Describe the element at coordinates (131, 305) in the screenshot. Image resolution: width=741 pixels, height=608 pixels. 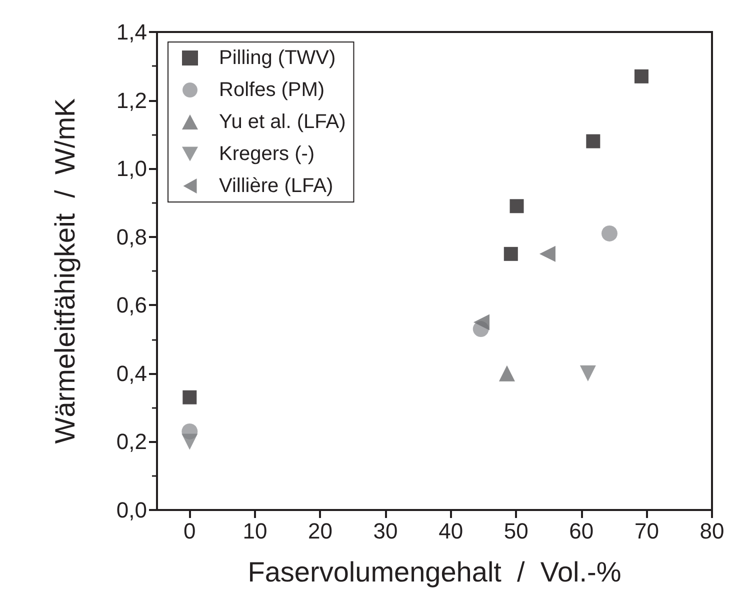
I see `y-tick-label: 0,6` at that location.